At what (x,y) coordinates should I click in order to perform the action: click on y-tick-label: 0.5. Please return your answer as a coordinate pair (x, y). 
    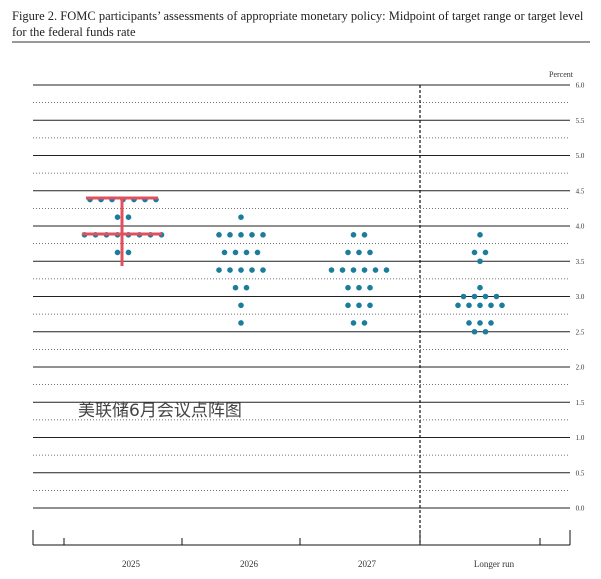
    Looking at the image, I should click on (580, 473).